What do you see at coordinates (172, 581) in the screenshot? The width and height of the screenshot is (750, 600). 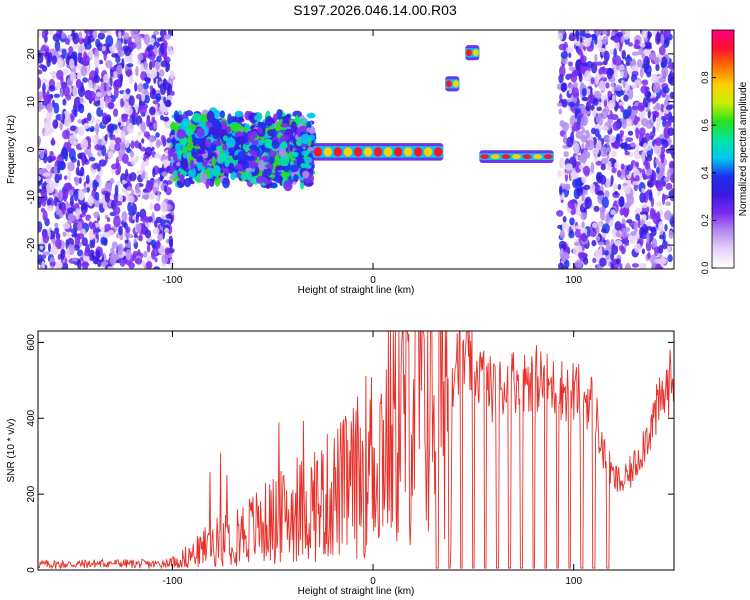 I see `x-tick-label: -100` at bounding box center [172, 581].